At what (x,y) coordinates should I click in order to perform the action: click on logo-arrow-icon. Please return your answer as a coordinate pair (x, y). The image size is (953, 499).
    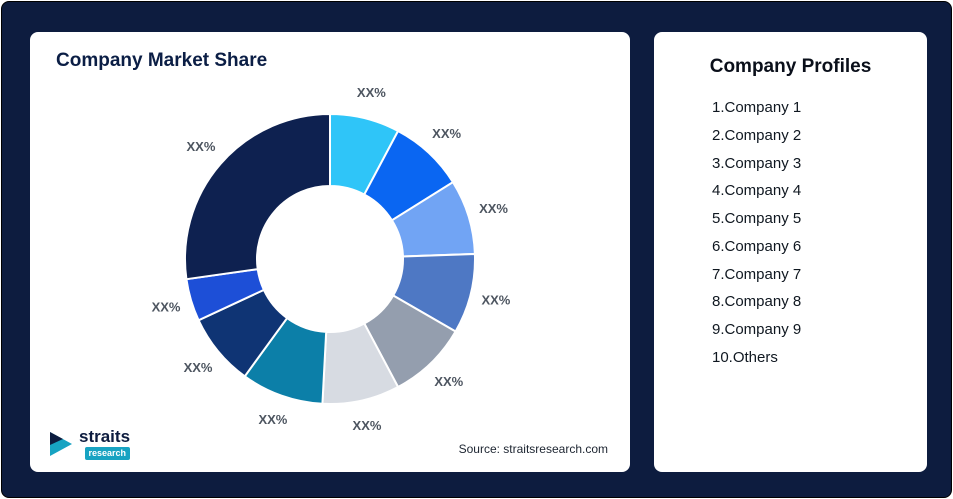
    Looking at the image, I should click on (61, 444).